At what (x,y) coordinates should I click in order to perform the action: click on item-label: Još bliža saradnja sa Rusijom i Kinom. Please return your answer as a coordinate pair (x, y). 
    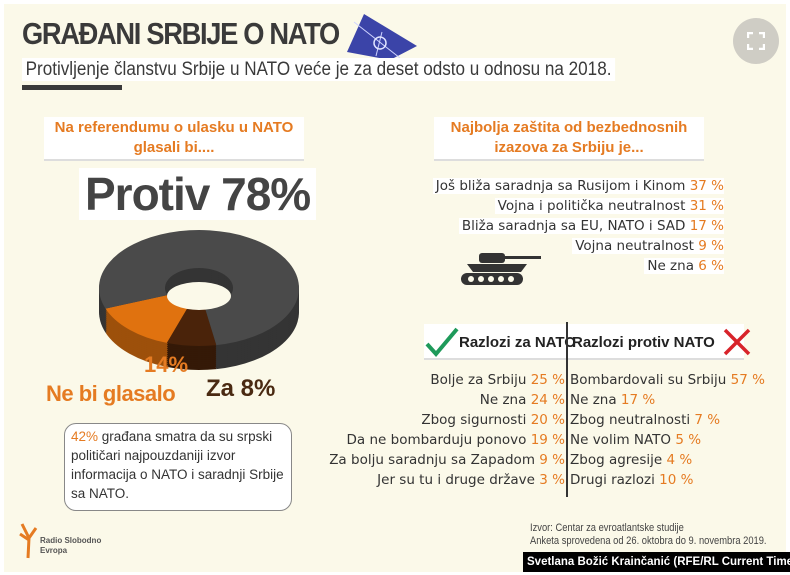
    Looking at the image, I should click on (560, 186).